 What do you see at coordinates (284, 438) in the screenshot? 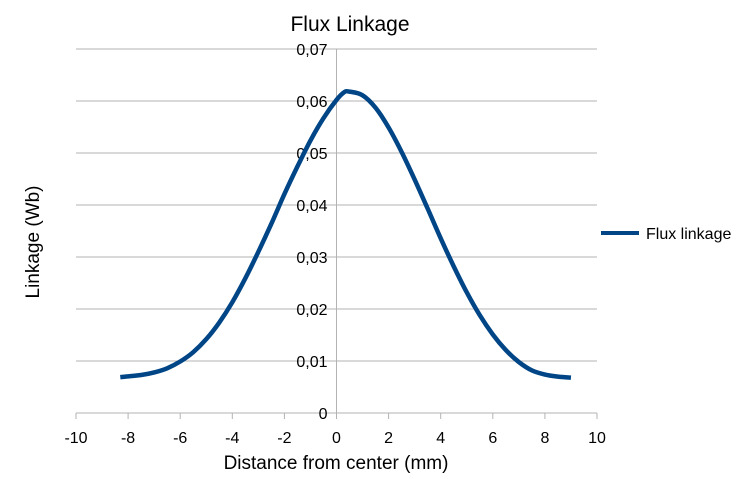
I see `x-tick-label: -2` at bounding box center [284, 438].